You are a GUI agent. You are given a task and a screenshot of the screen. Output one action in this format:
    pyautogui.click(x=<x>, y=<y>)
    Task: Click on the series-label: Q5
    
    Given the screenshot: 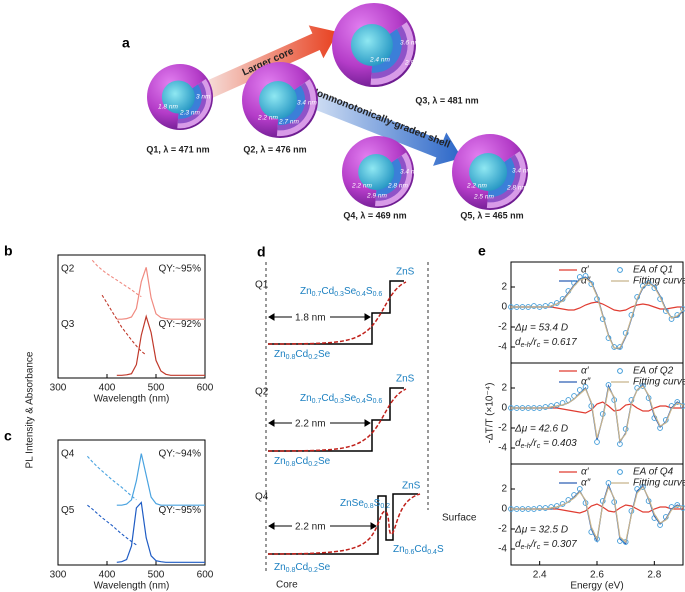 What is the action you would take?
    pyautogui.click(x=68, y=510)
    